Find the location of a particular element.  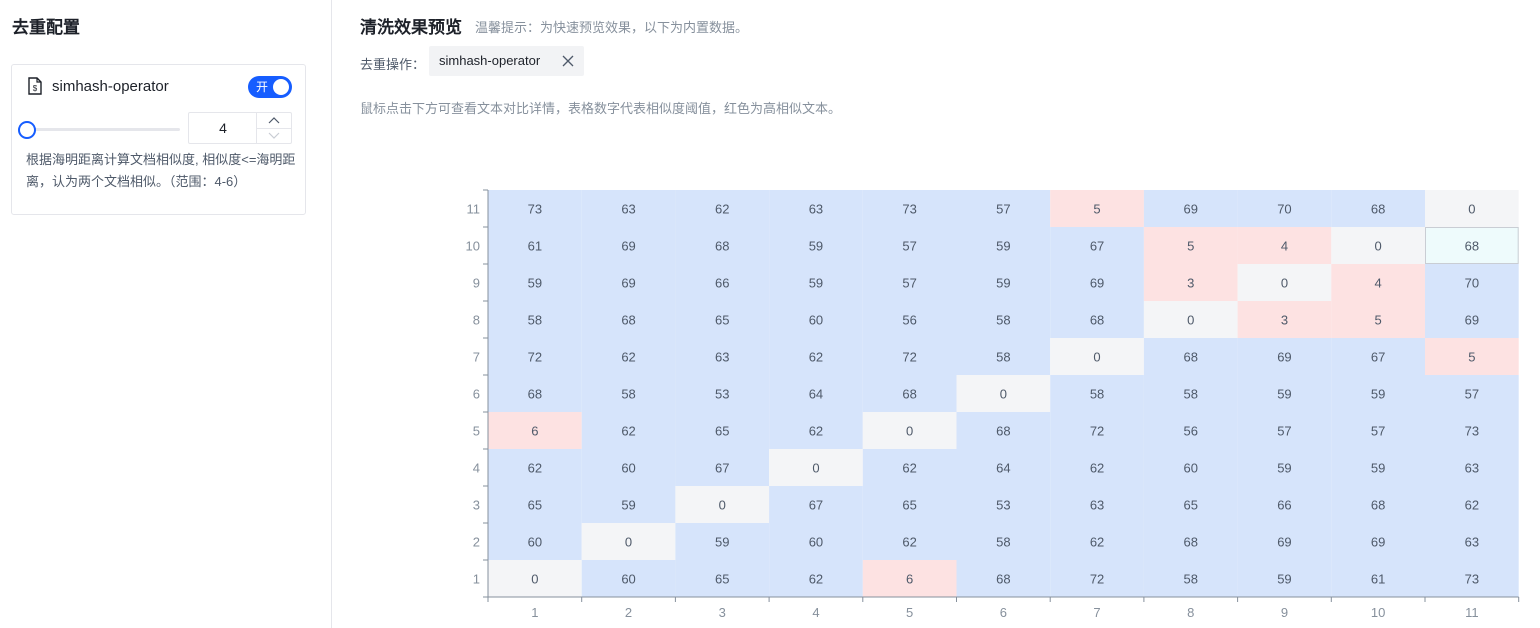

operator-toggle: 开 is located at coordinates (270, 87).